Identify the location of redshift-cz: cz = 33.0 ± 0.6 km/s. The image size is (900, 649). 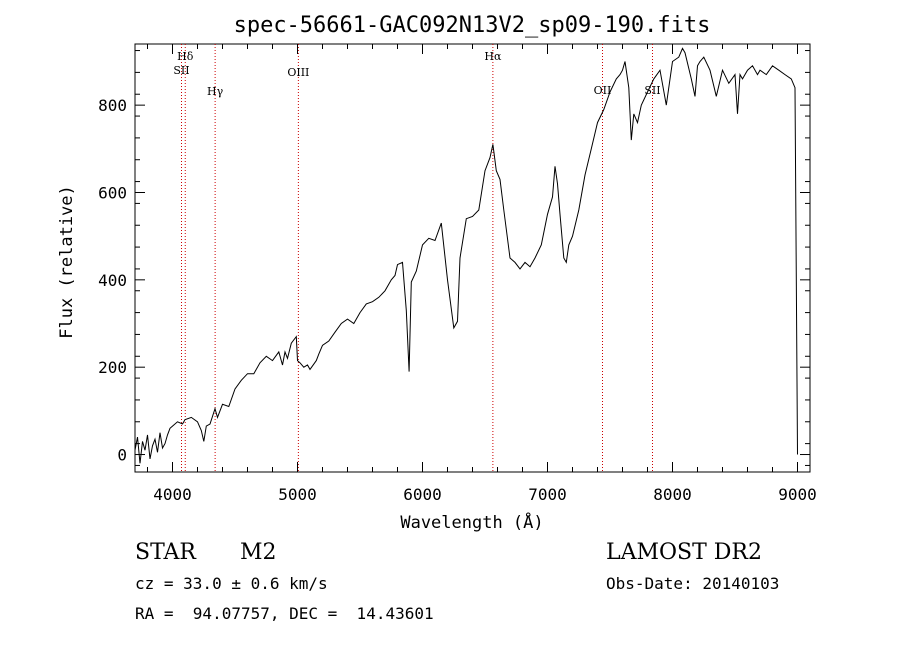
(231, 583).